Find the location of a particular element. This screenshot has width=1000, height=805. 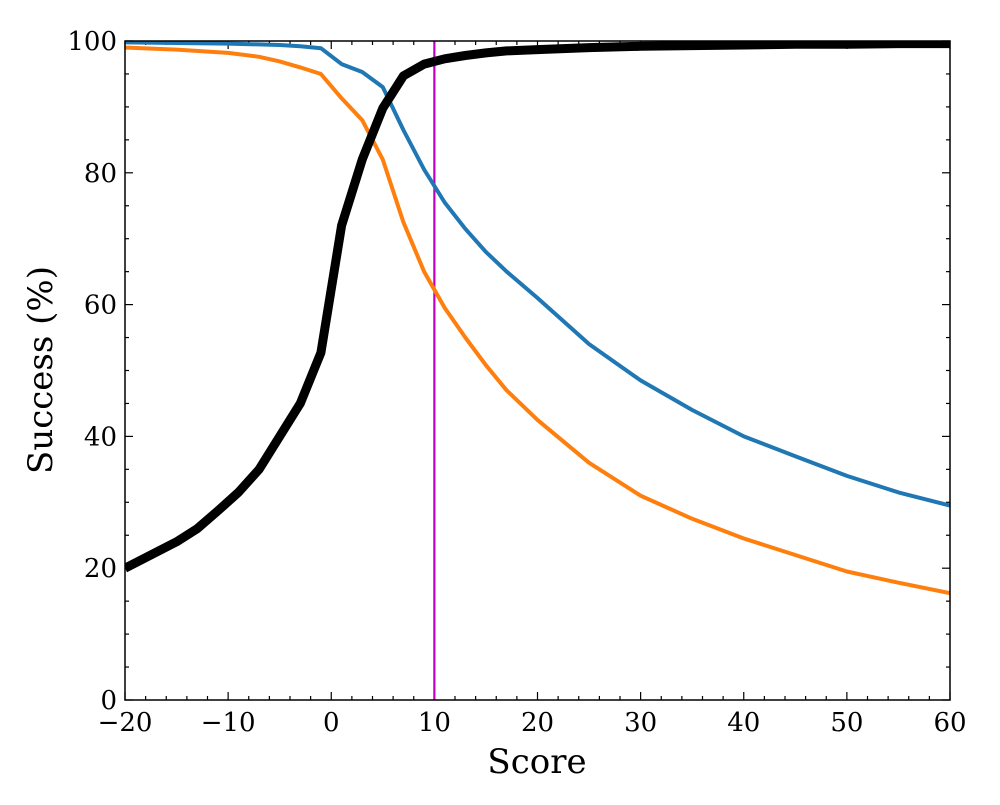

y-tick-label: 20 is located at coordinates (100, 569).